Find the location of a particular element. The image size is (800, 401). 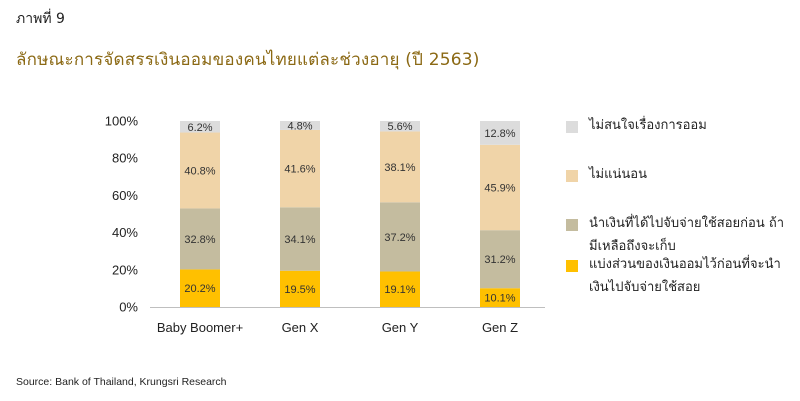

data-label: 32.8% is located at coordinates (199, 240).